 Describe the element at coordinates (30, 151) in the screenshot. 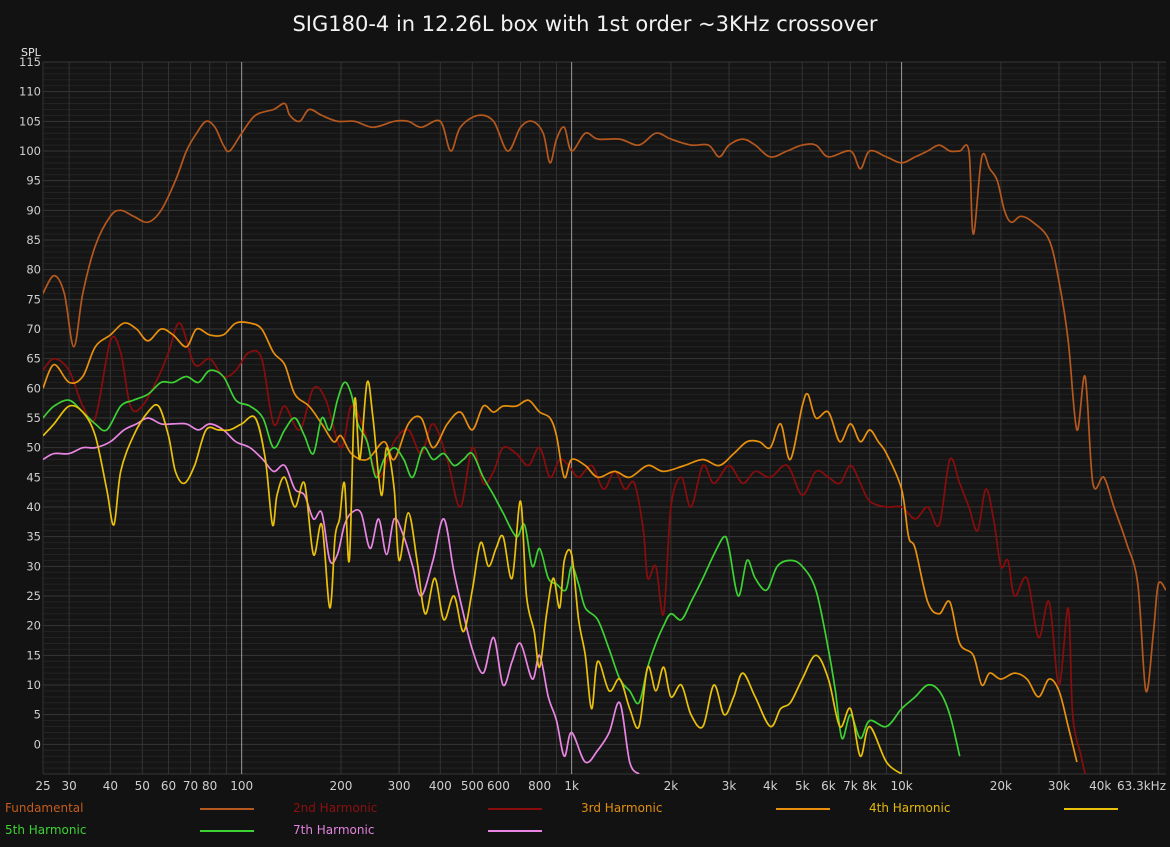

I see `y-tick-label: 100` at that location.